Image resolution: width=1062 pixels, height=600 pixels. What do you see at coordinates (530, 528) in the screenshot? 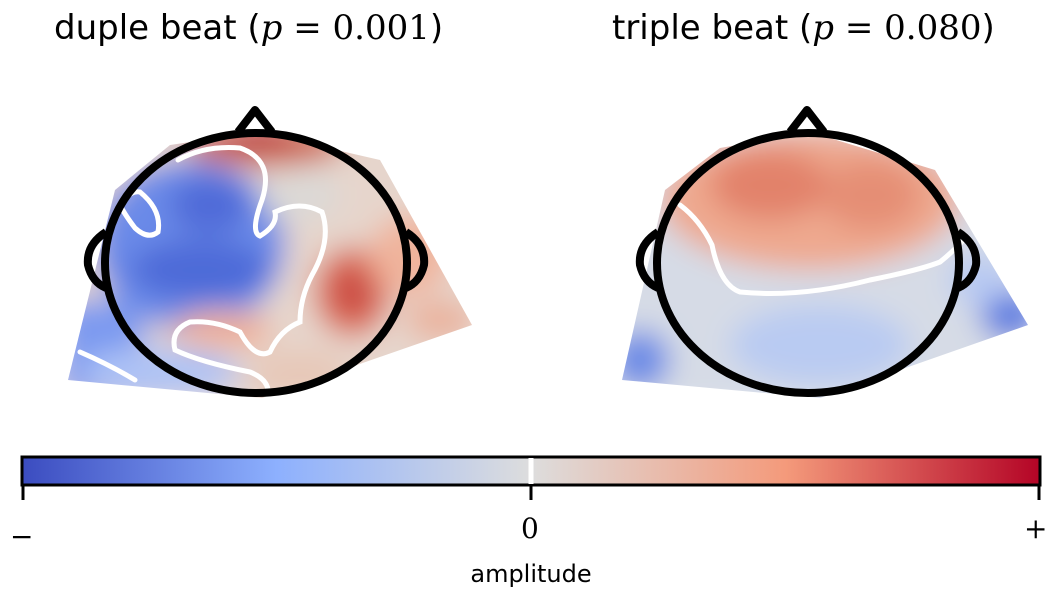
I see `colorbar-tick-label-zero: 0` at bounding box center [530, 528].